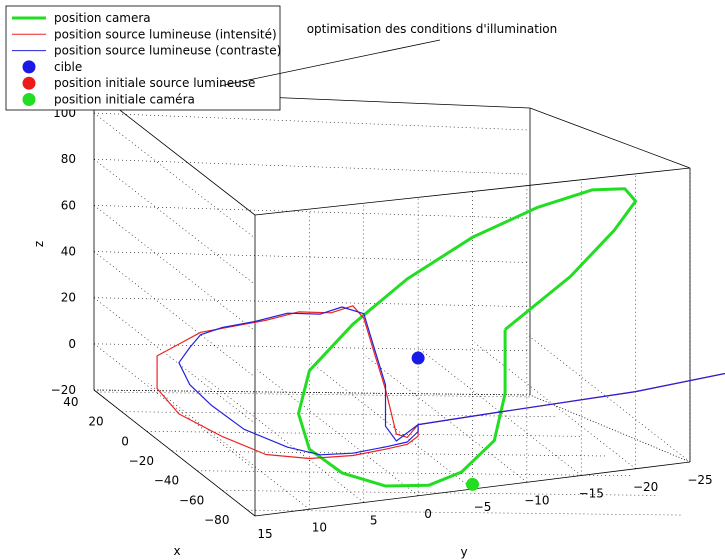 Image resolution: width=725 pixels, height=560 pixels. I want to click on y-tick-label: −15, so click(591, 494).